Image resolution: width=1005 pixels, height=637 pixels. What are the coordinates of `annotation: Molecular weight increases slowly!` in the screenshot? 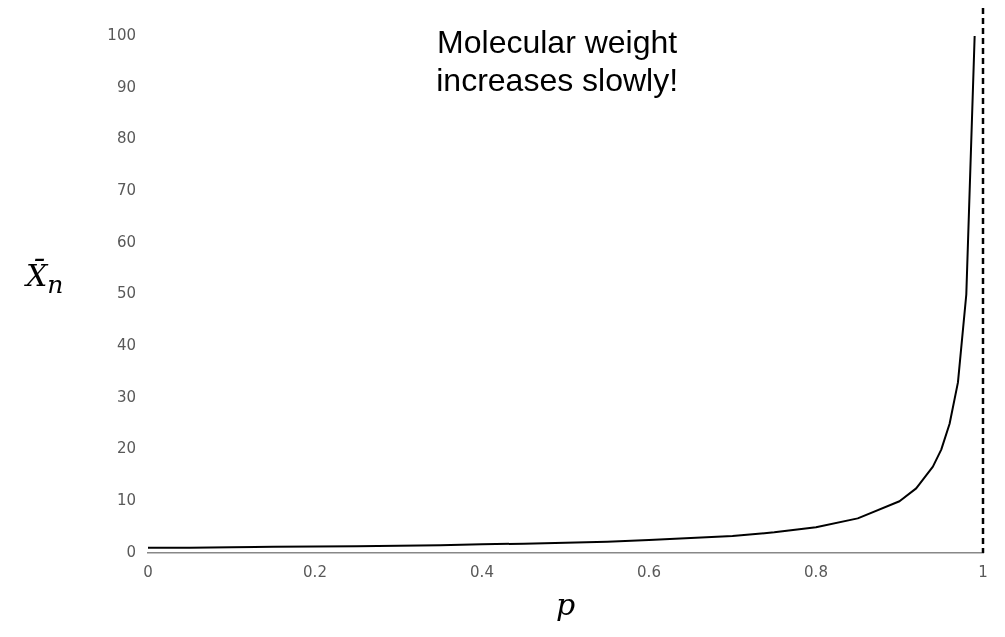 It's located at (557, 60).